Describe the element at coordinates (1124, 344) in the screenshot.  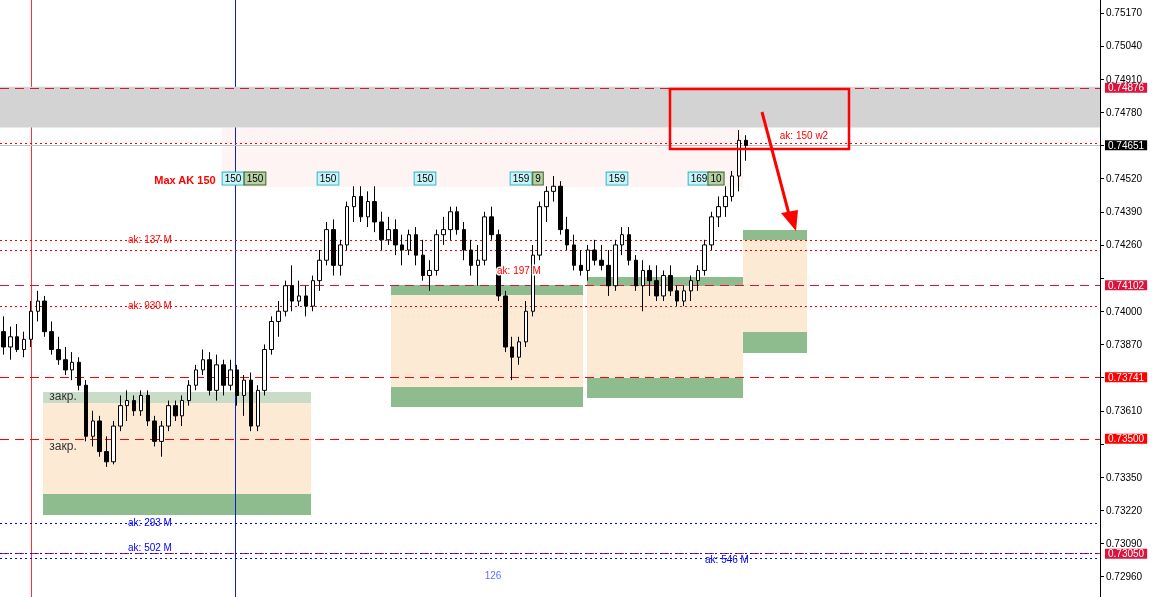
I see `y-tick-label: 0.73870` at that location.